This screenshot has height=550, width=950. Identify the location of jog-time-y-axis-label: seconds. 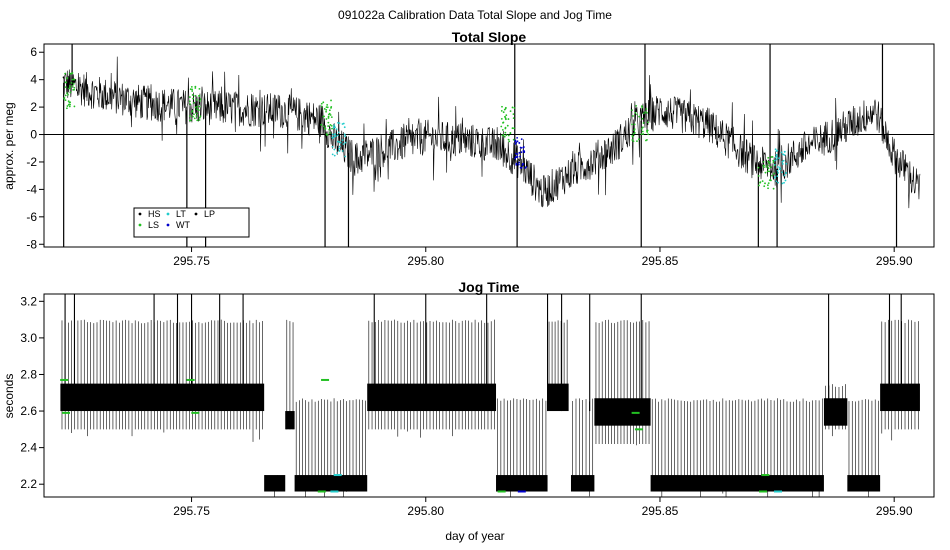
(9, 396).